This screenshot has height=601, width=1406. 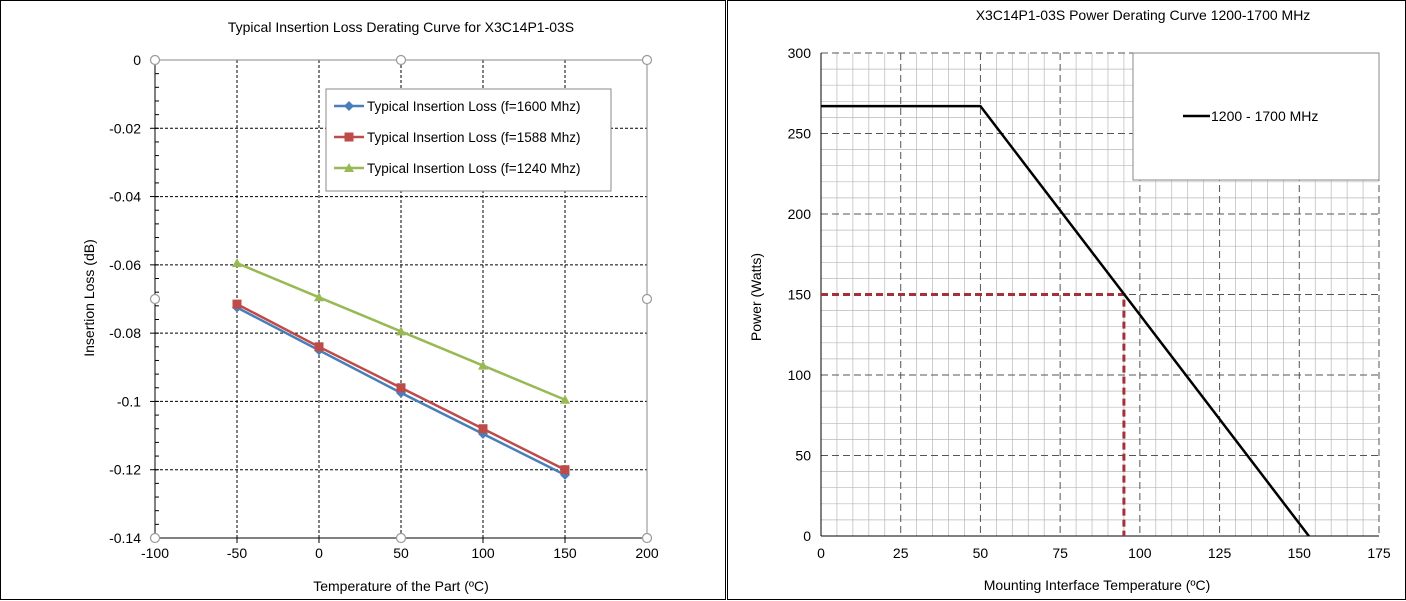 What do you see at coordinates (800, 53) in the screenshot?
I see `y-tick-label: 300` at bounding box center [800, 53].